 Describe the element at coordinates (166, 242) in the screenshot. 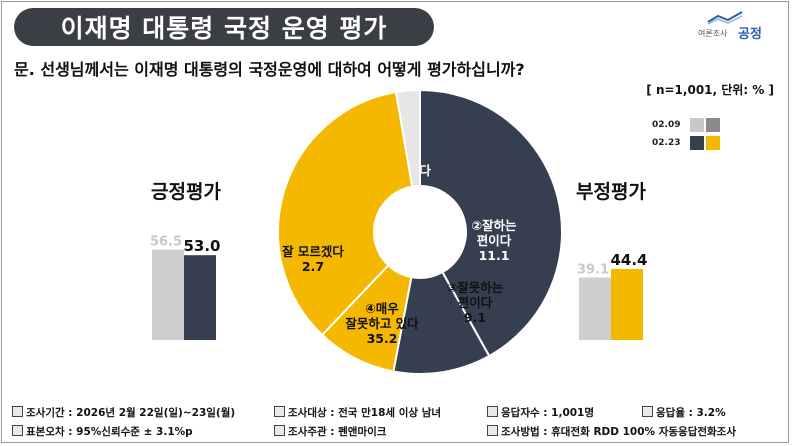

I see `positive-bar-label-0: 56.5` at that location.